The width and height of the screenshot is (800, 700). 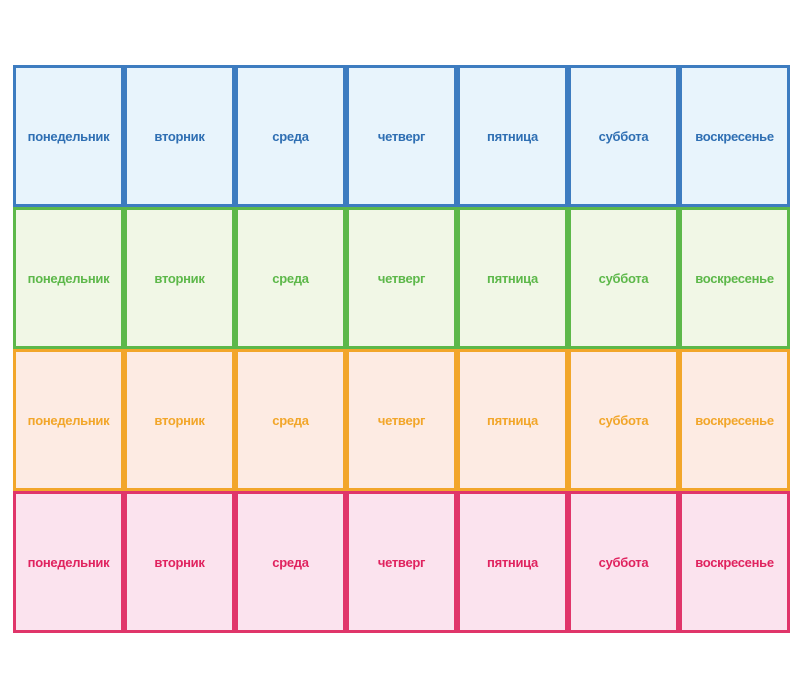 I want to click on day-card-green: пятница, so click(x=512, y=278).